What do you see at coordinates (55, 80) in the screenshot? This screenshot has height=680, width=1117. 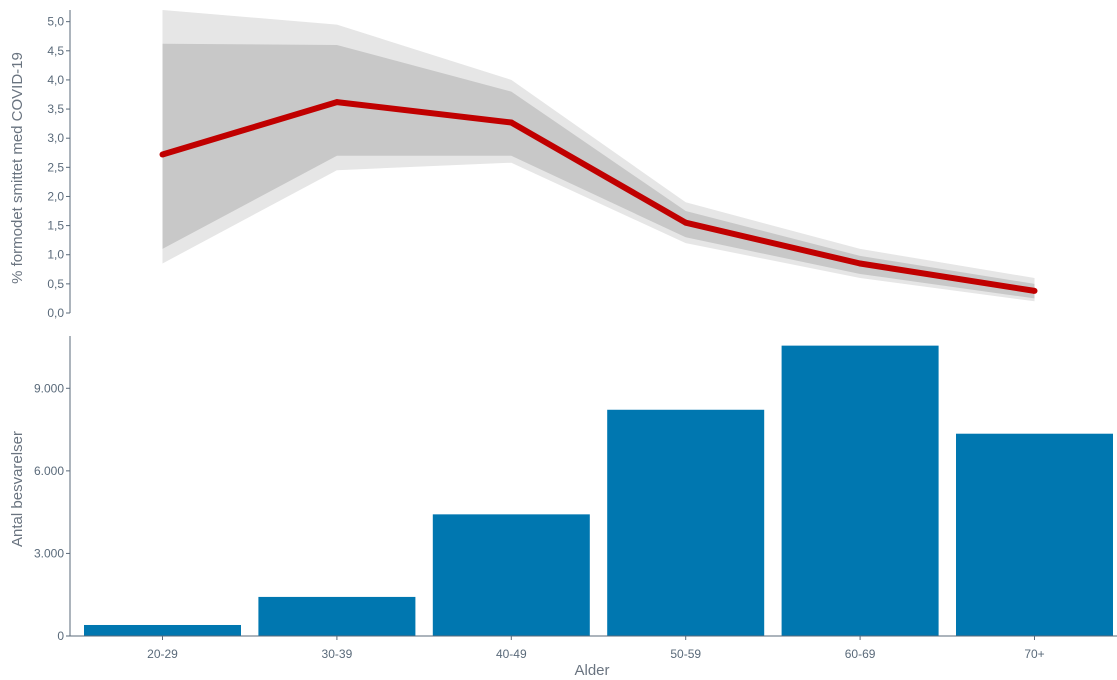 I see `top-y-tick-label: 4,0` at bounding box center [55, 80].